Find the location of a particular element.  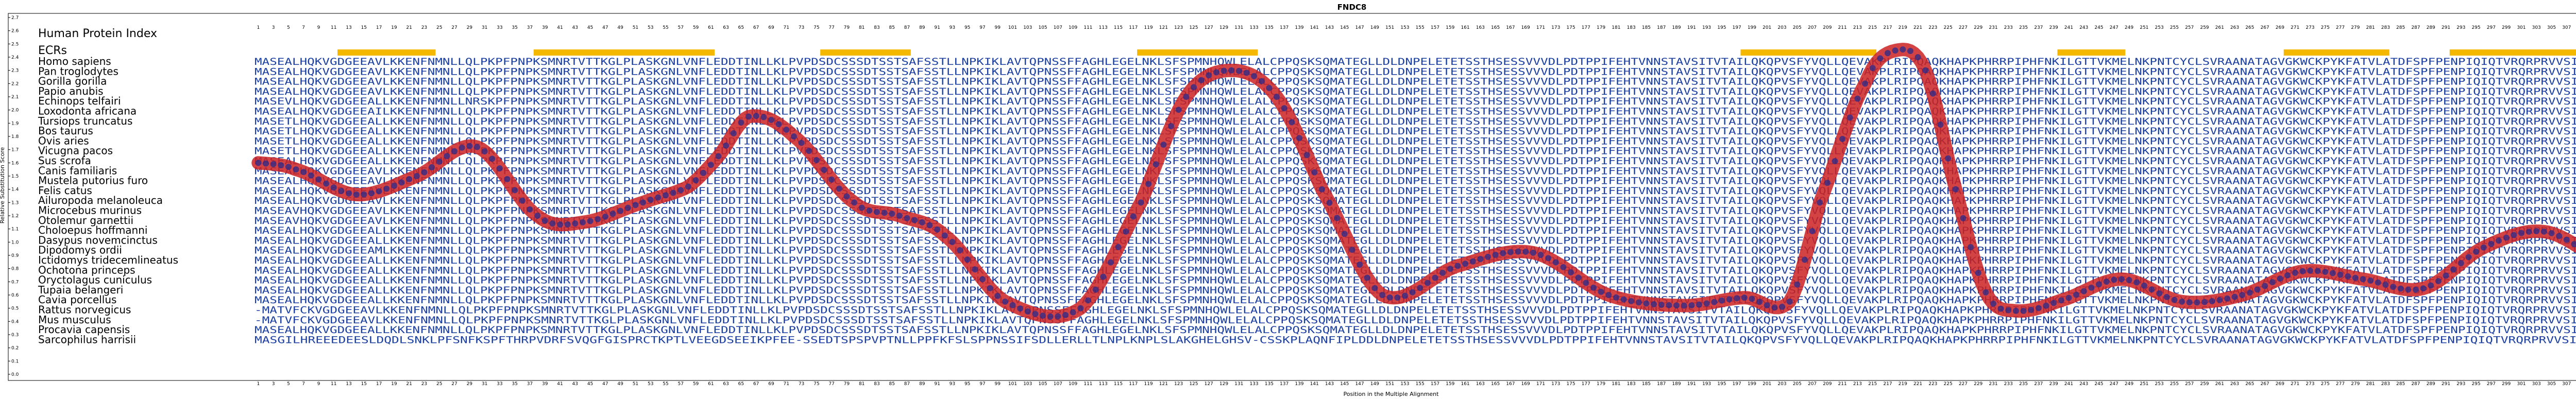

x-tick-label-top: 189 is located at coordinates (1676, 27).